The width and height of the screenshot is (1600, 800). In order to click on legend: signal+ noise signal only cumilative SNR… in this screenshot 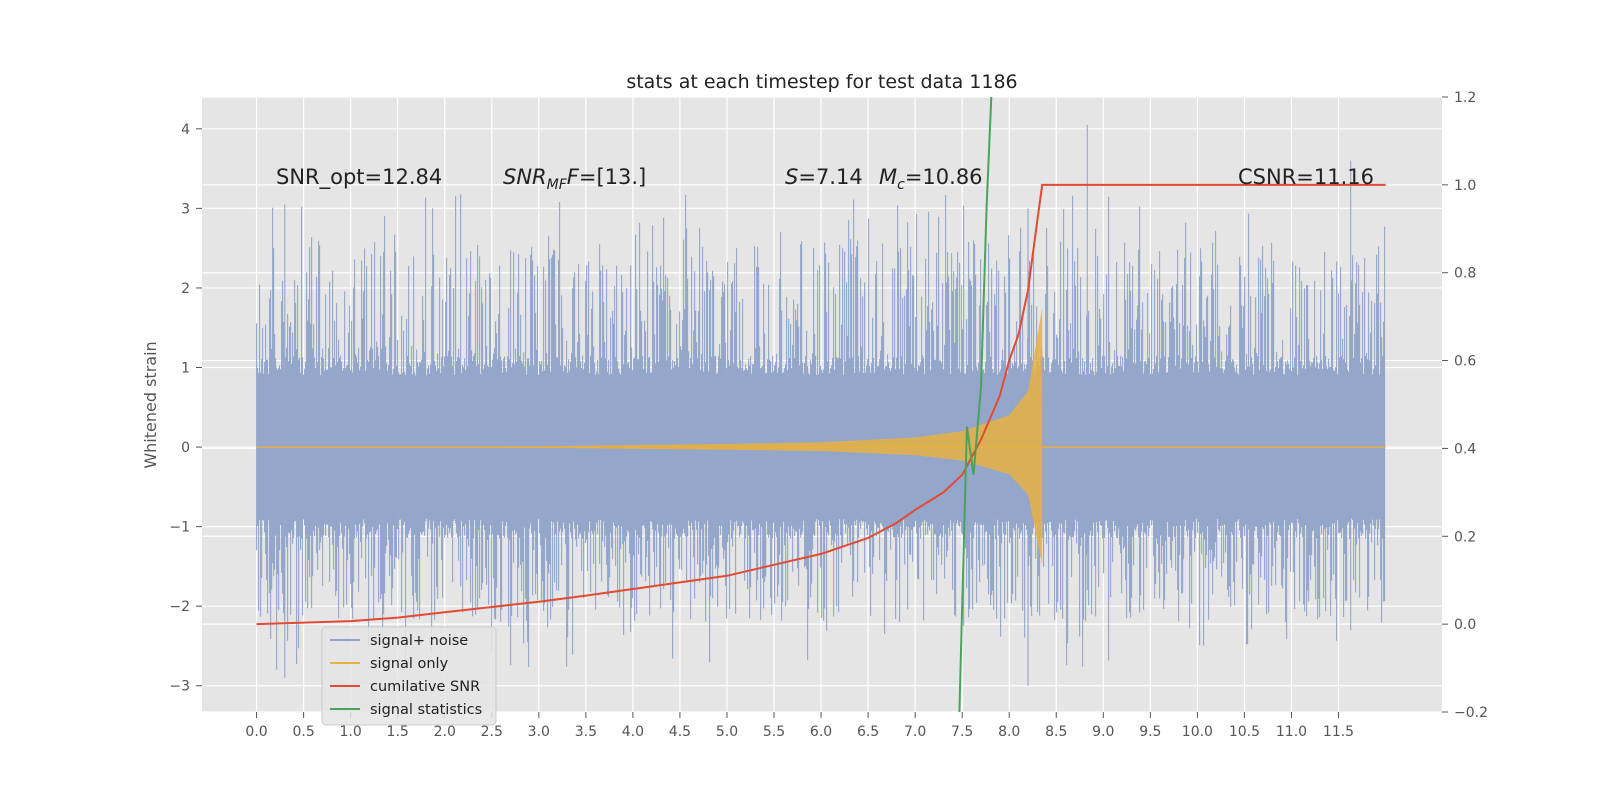, I will do `click(409, 676)`.